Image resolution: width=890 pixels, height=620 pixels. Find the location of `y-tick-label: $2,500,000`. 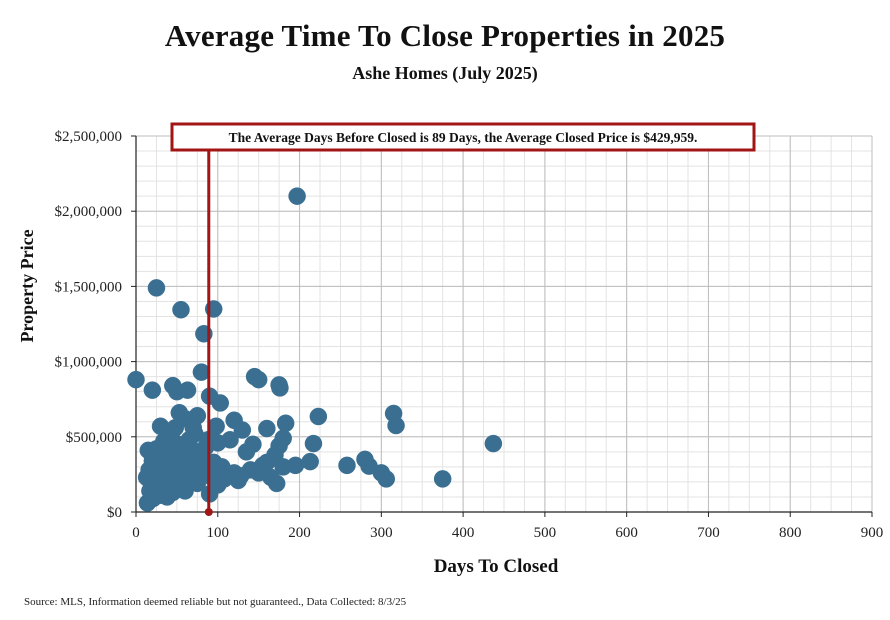

y-tick-label: $2,500,000 is located at coordinates (89, 137).